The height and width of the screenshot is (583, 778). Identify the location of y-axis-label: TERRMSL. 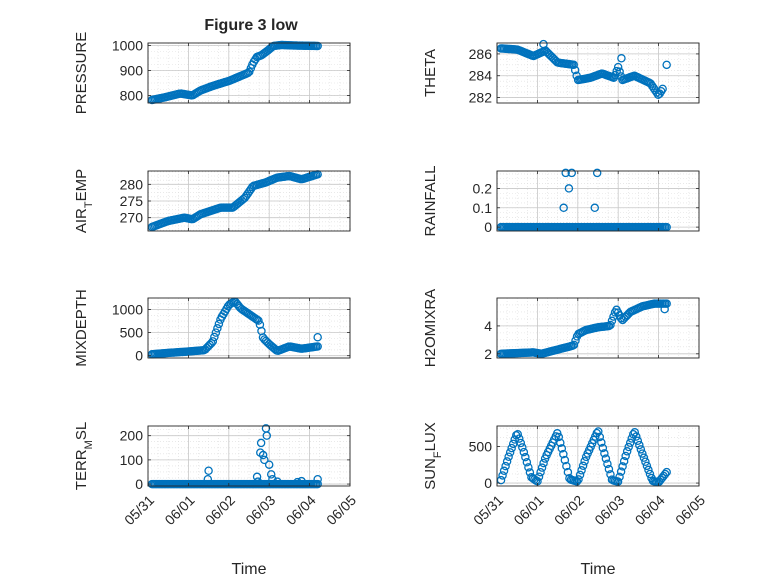
(84, 456).